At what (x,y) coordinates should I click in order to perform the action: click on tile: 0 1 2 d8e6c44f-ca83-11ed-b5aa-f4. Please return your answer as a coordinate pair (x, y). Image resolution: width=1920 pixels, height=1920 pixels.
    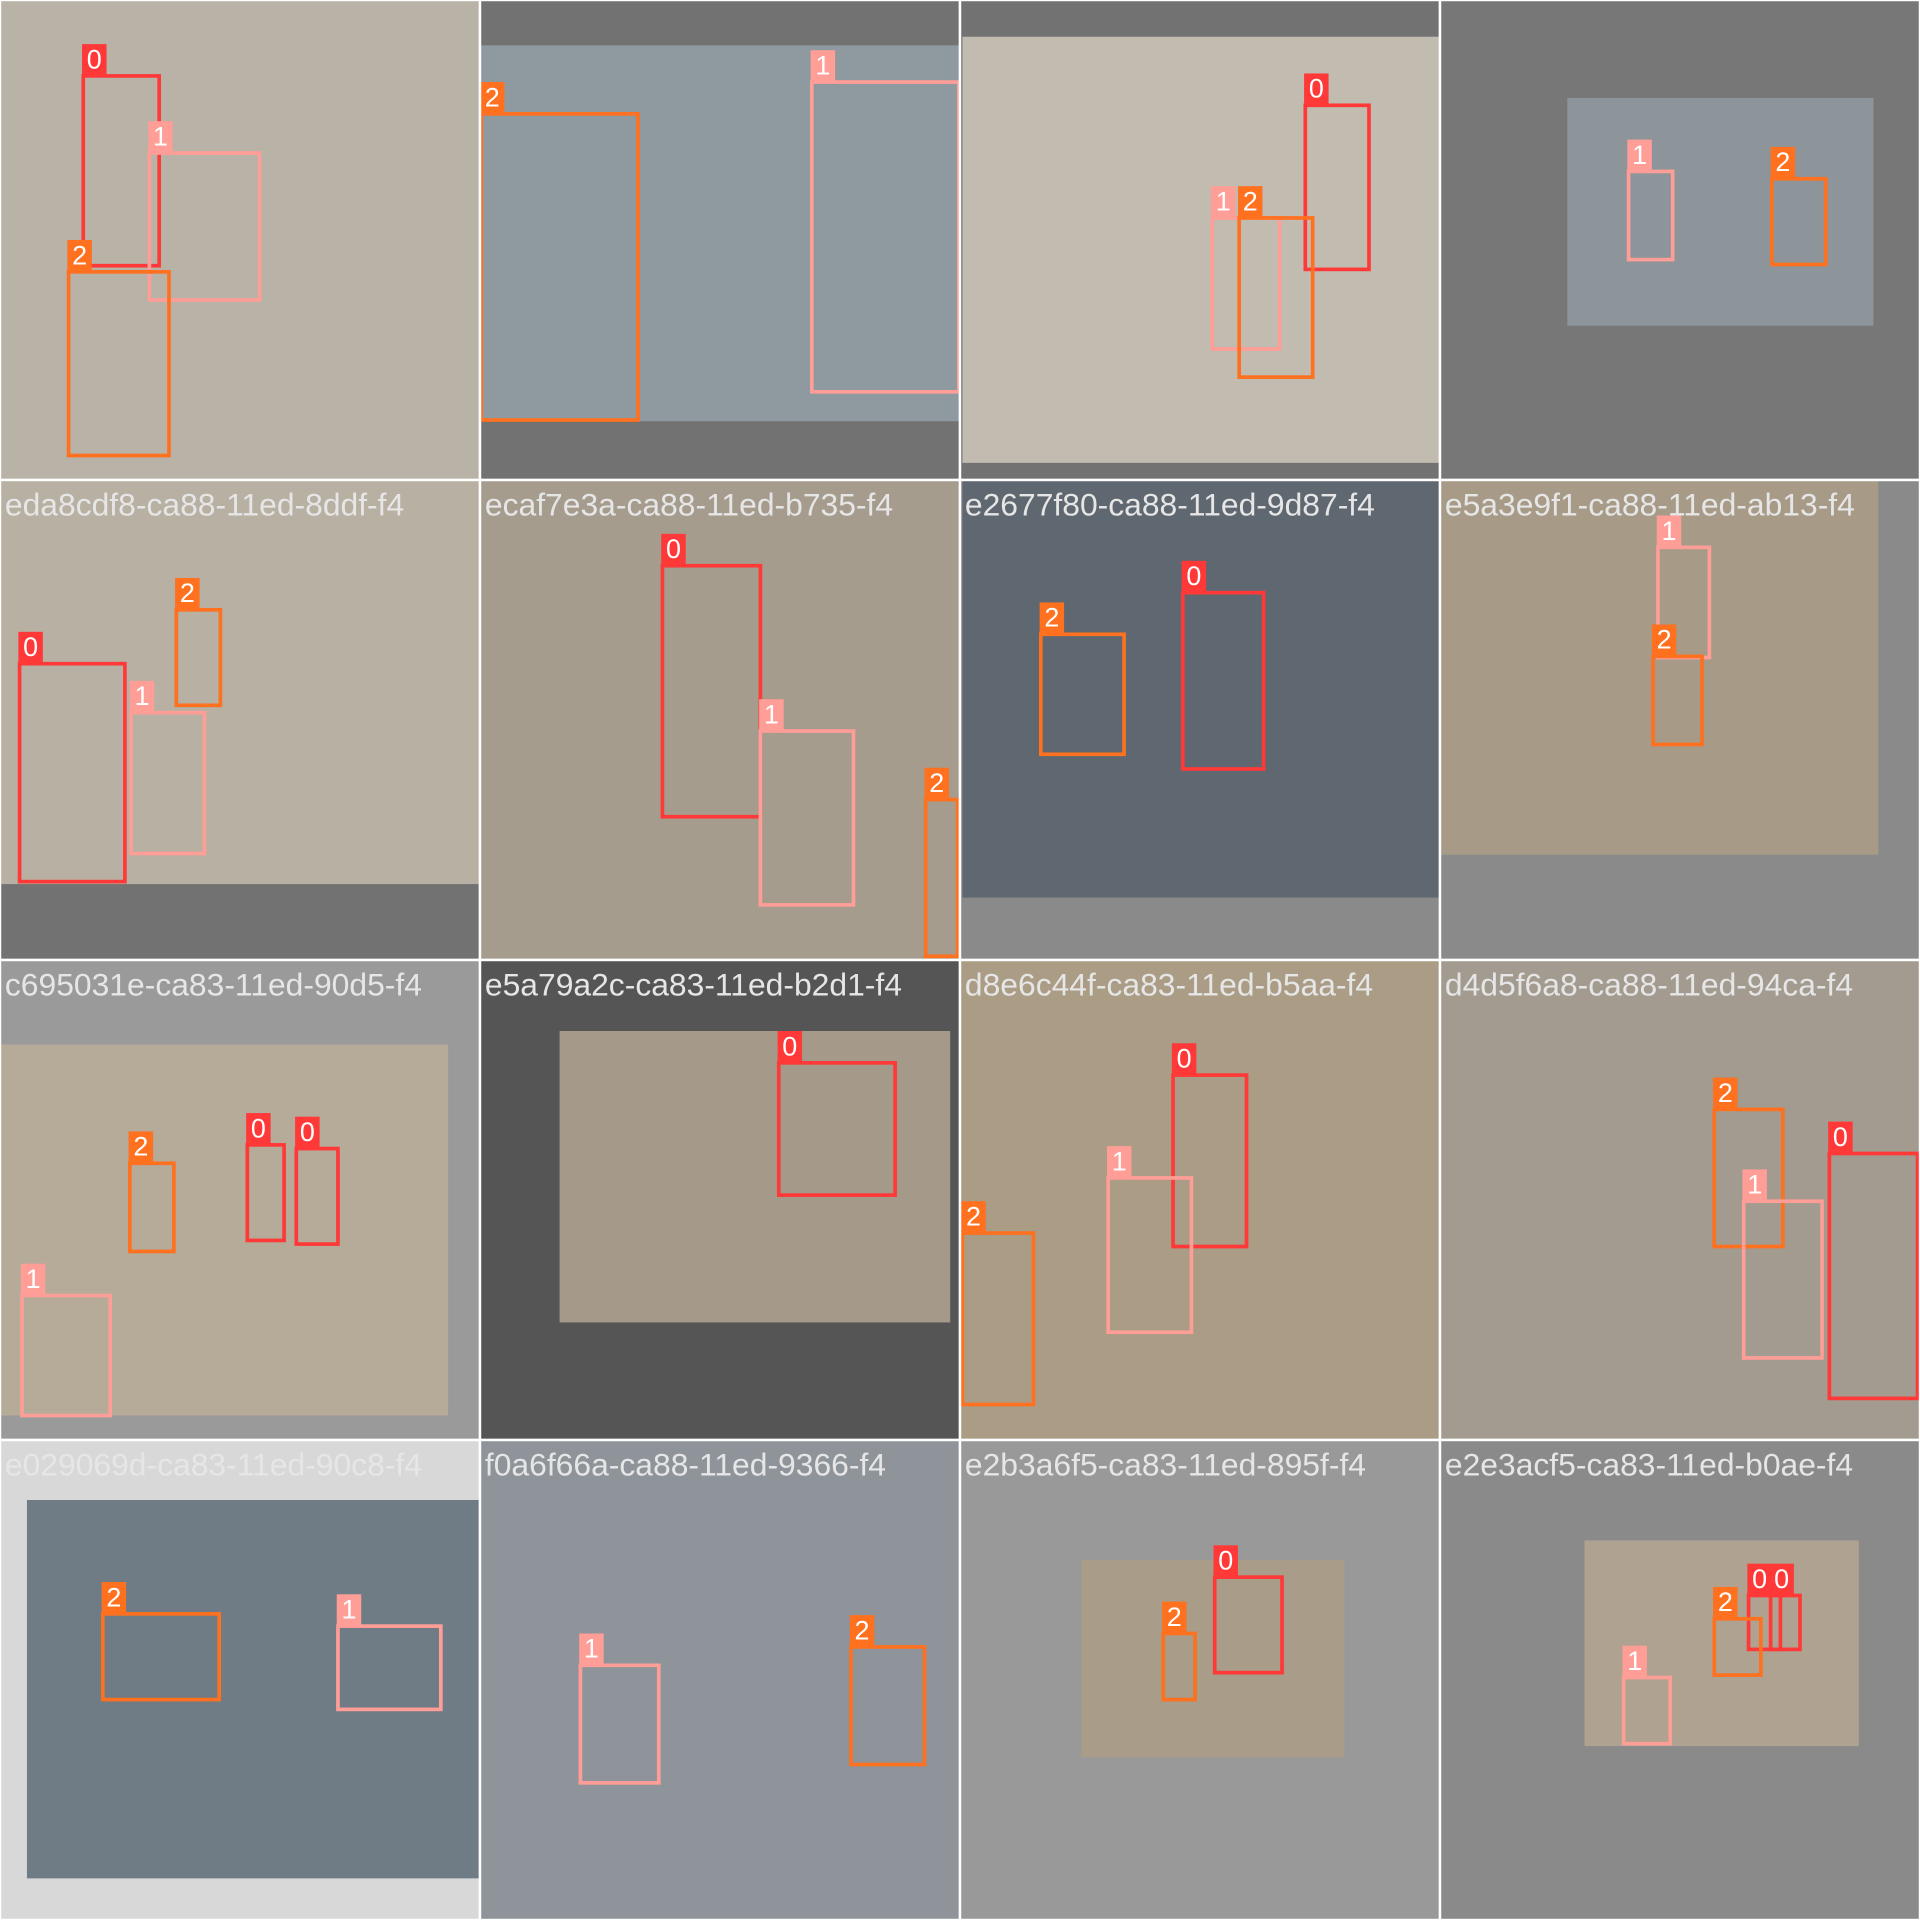
    Looking at the image, I should click on (1200, 1200).